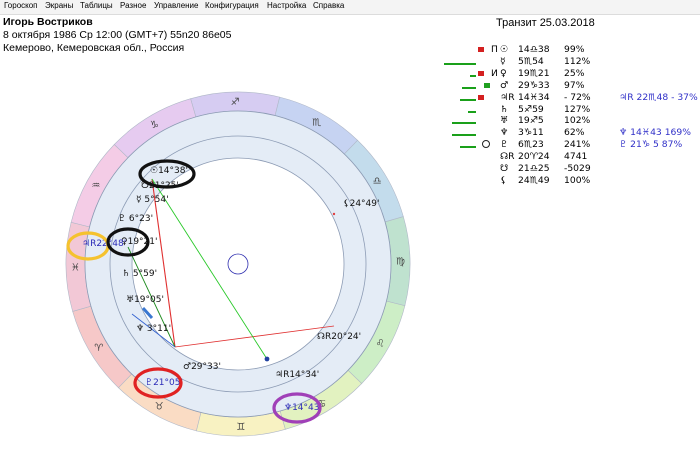 This screenshot has width=700, height=467. Describe the element at coordinates (232, 5) in the screenshot. I see `menu-configuration: Конфигурация` at that location.